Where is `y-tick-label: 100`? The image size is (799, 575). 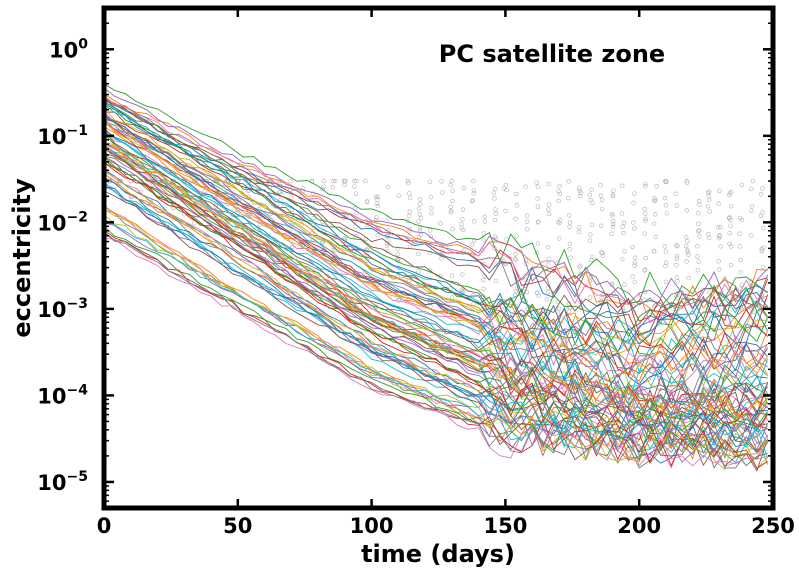
y-tick-label: 100 is located at coordinates (68, 49).